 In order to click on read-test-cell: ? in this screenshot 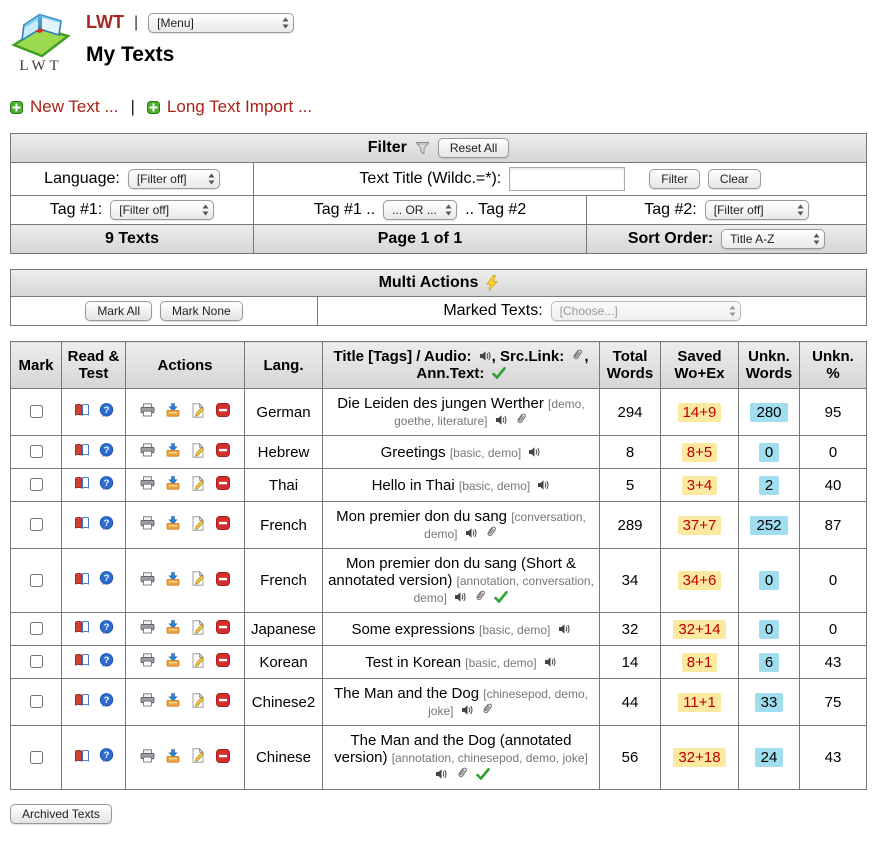, I will do `click(93, 662)`.